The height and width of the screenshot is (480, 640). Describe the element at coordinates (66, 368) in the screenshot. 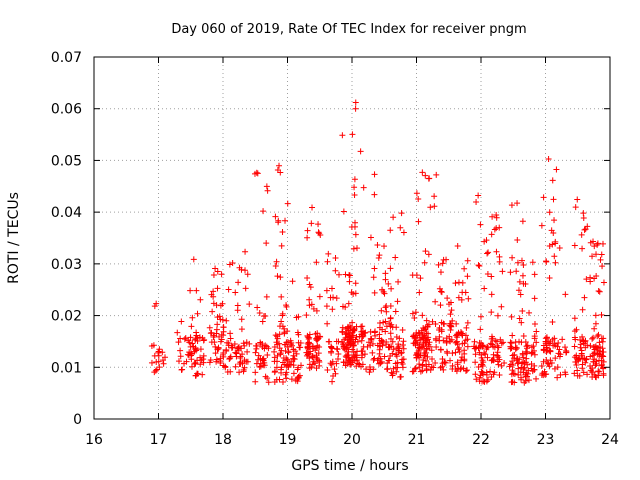

I see `y-tick-label: 0.01` at that location.